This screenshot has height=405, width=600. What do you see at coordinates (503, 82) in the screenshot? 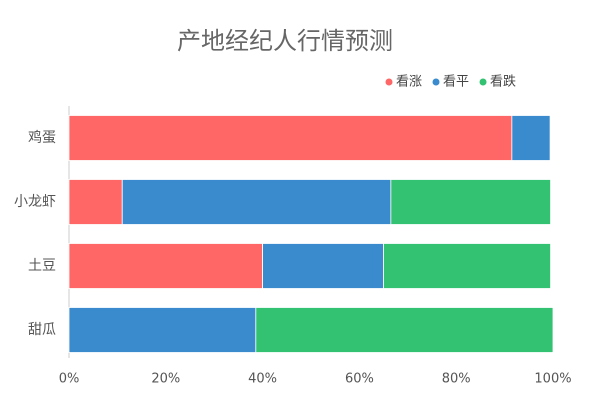
I see `legend-label: 看跌` at bounding box center [503, 82].